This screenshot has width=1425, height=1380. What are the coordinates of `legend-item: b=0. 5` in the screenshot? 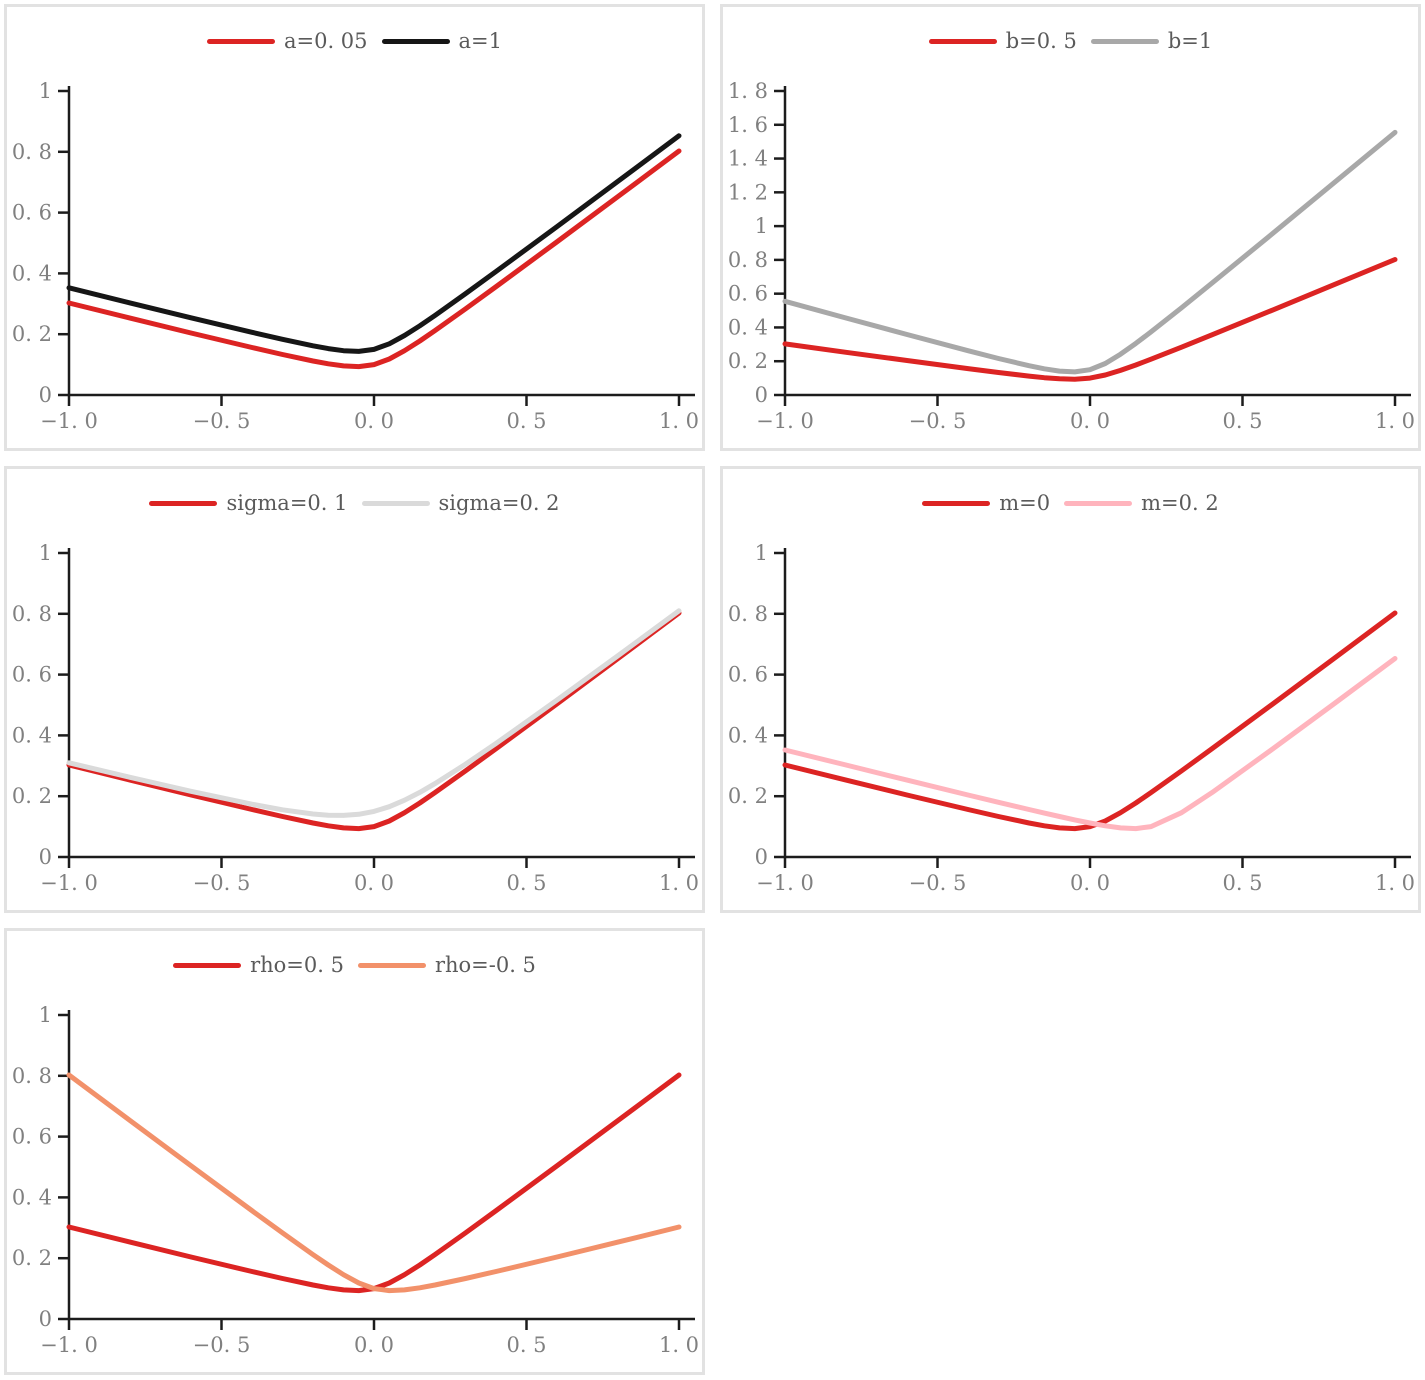 It's located at (1002, 41).